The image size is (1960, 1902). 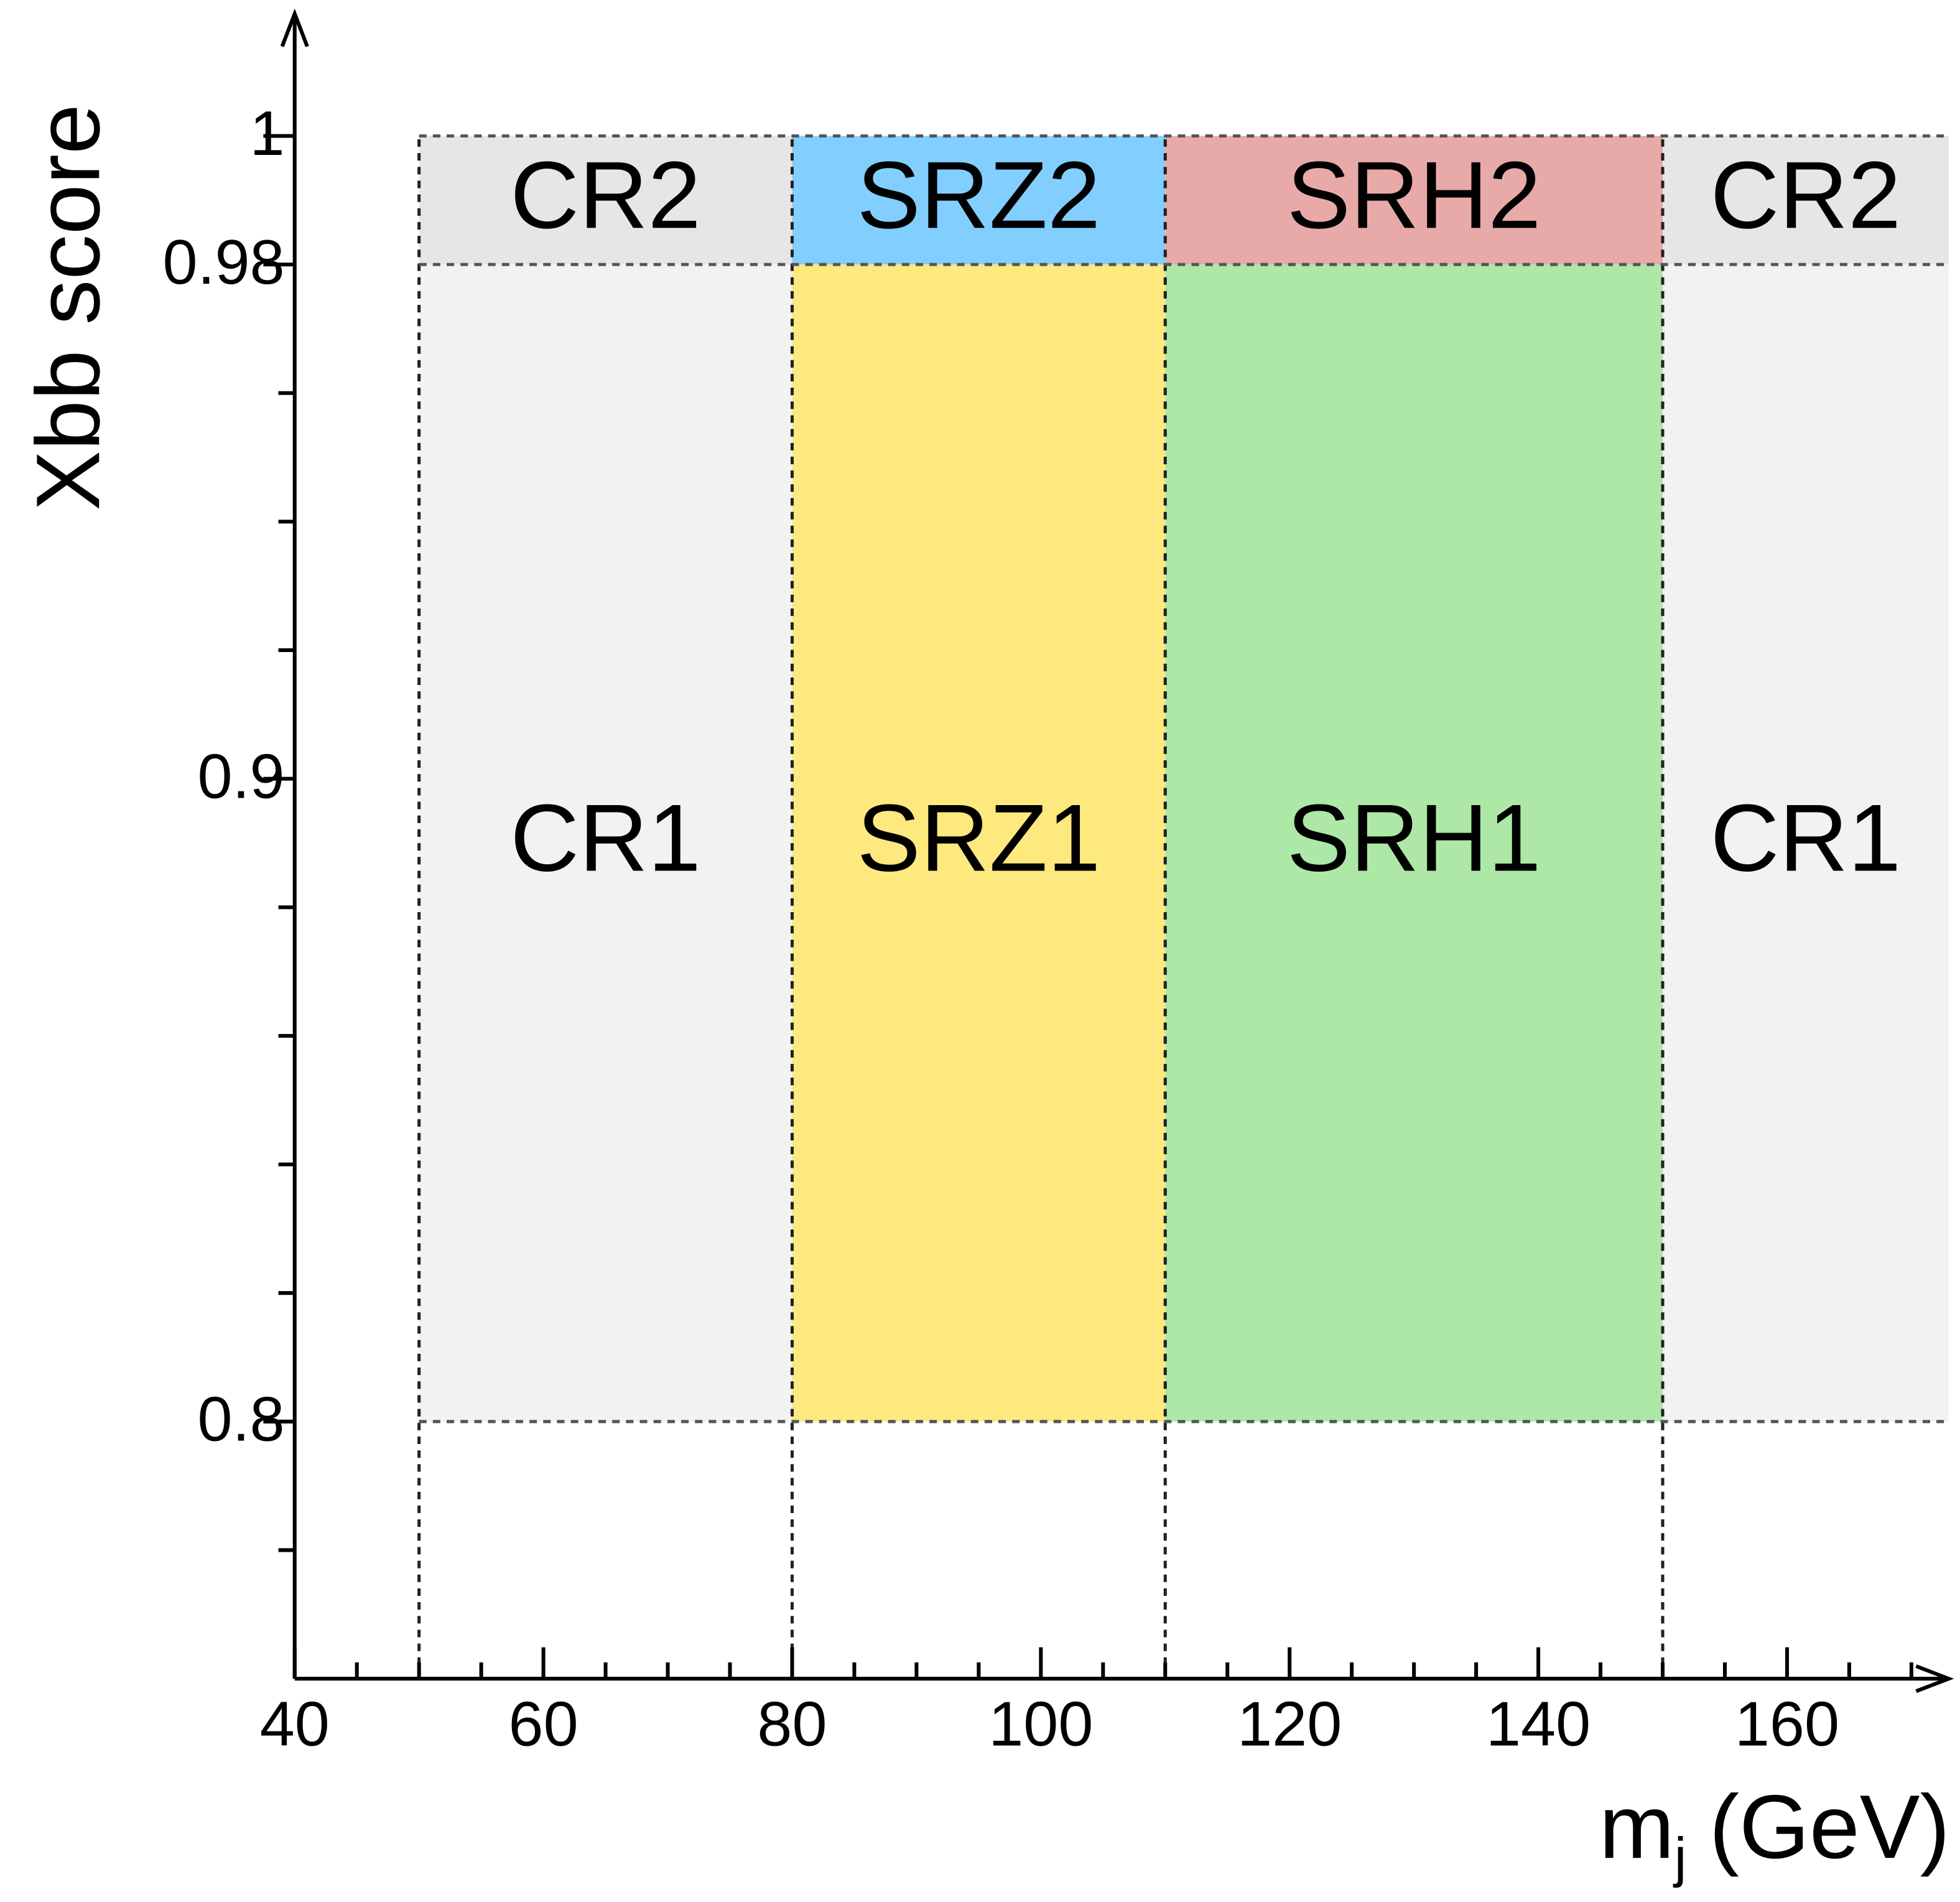 What do you see at coordinates (295, 1724) in the screenshot?
I see `x-tick-label: 40` at bounding box center [295, 1724].